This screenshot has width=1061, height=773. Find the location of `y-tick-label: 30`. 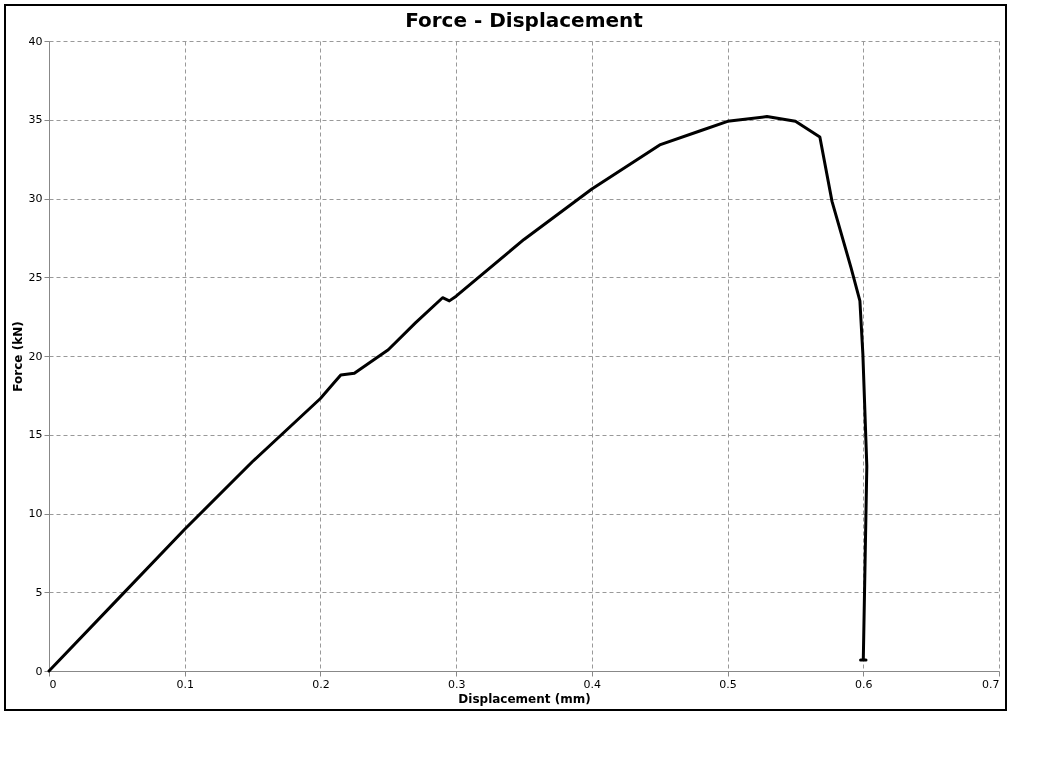

y-tick-label: 30 is located at coordinates (35, 198).